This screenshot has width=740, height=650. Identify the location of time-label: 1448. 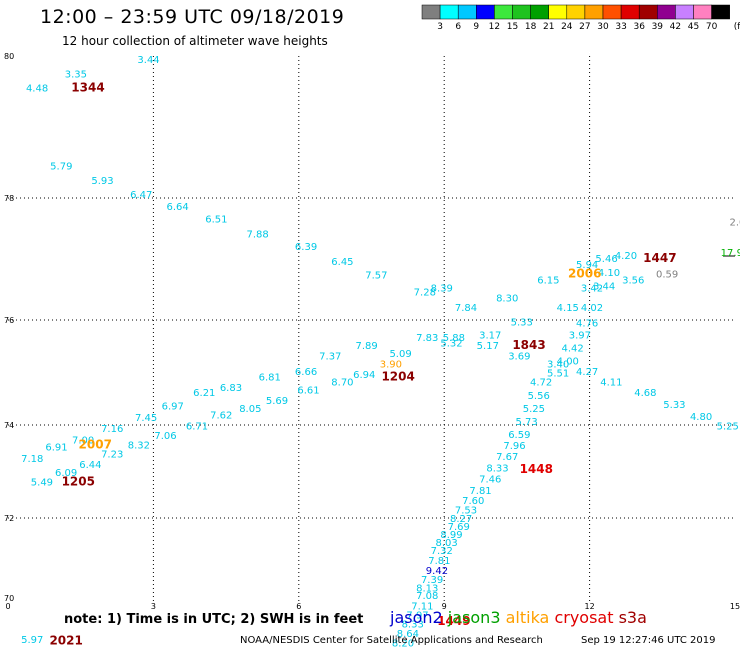
(536, 469).